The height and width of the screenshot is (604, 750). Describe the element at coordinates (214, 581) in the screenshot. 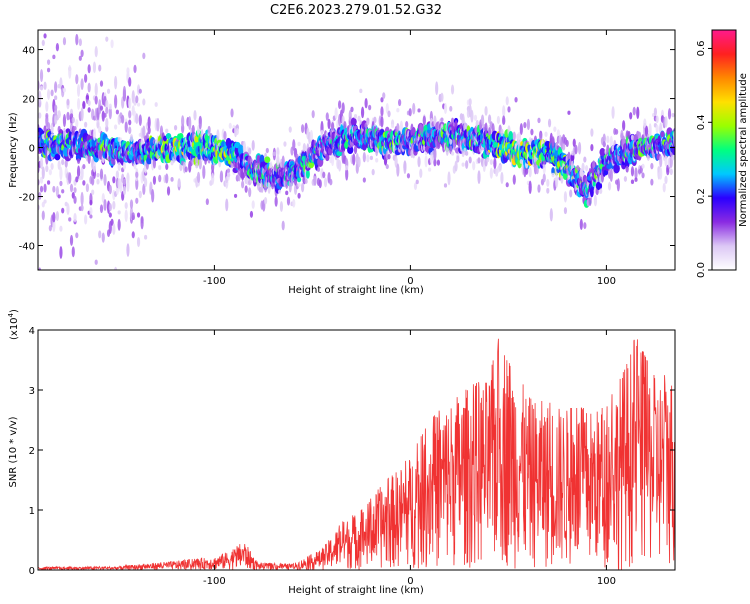

I see `x-tick-label: -100` at that location.